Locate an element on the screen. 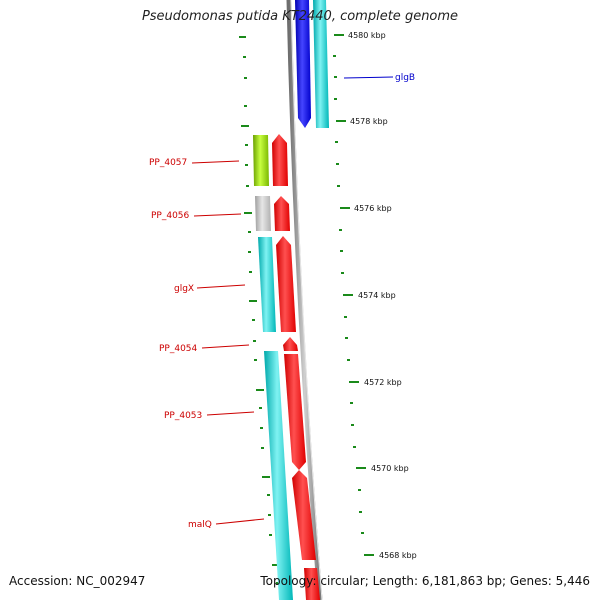 This screenshot has width=600, height=600. outer-track is located at coordinates (312, 64).